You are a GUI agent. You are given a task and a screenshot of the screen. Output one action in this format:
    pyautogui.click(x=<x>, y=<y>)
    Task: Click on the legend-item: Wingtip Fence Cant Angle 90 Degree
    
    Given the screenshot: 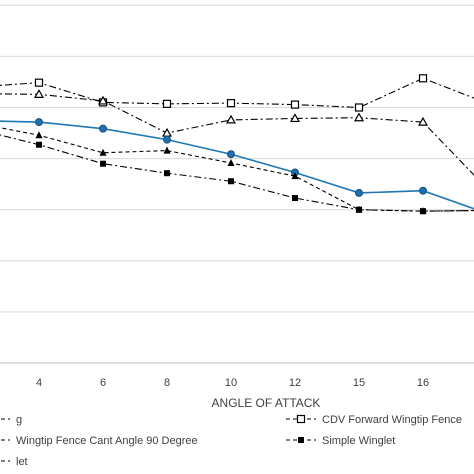 What is the action you would take?
    pyautogui.click(x=99, y=441)
    